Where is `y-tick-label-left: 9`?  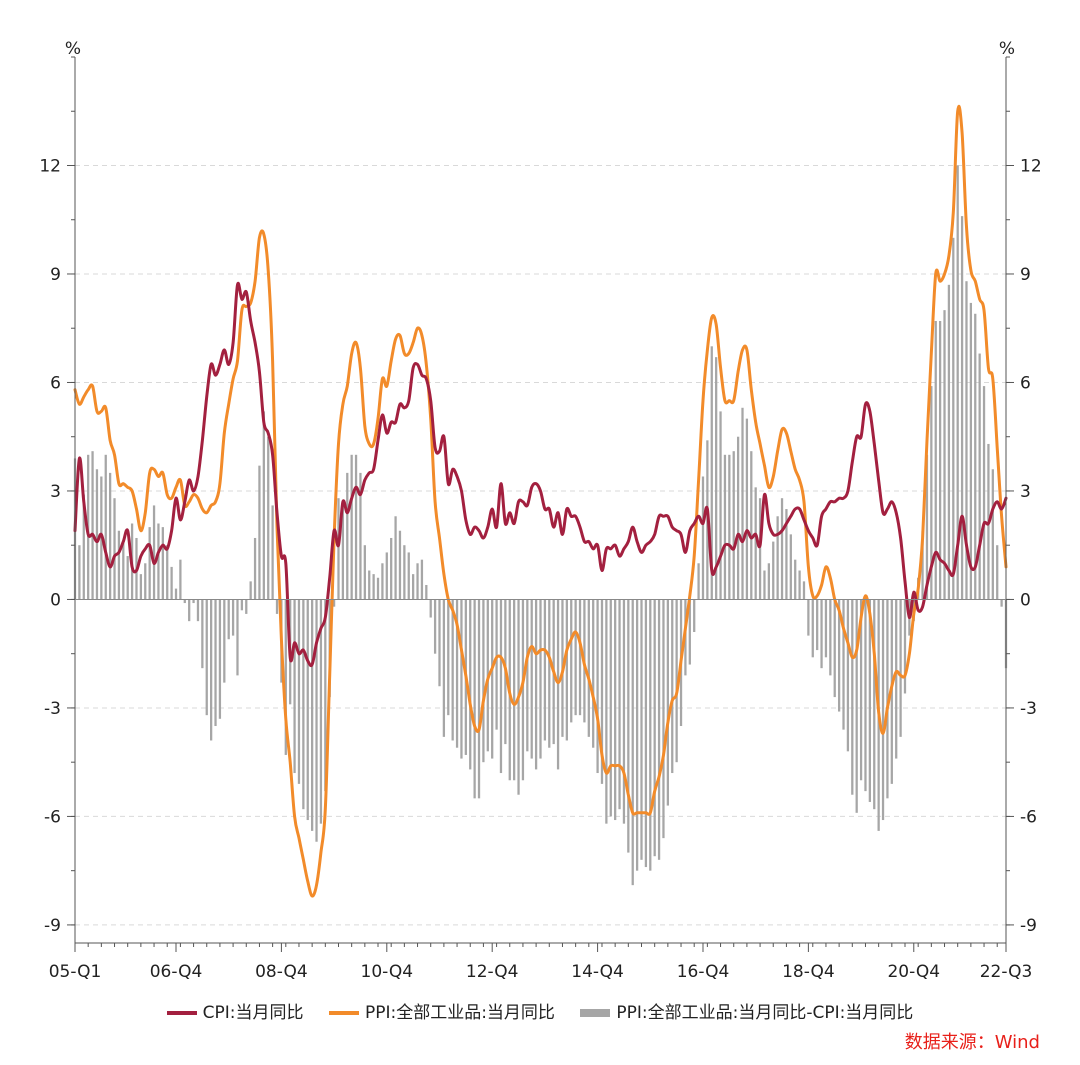 y-tick-label-left: 9 is located at coordinates (55, 275).